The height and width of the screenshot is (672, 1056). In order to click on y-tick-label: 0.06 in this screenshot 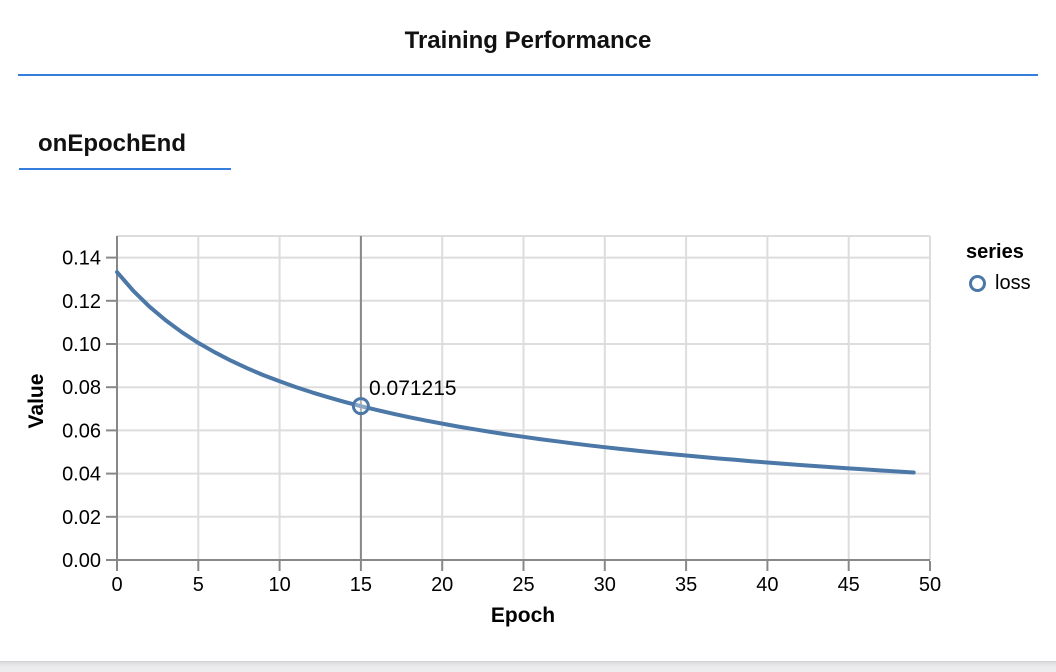, I will do `click(81, 431)`.